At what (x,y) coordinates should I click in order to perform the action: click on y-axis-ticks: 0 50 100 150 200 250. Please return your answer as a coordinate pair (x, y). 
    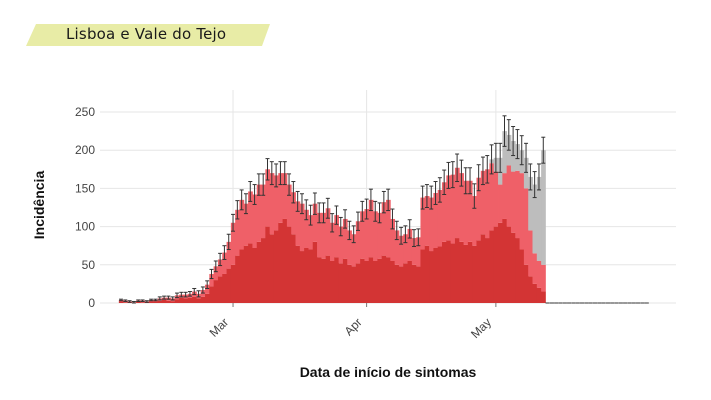
    Looking at the image, I should click on (85, 207).